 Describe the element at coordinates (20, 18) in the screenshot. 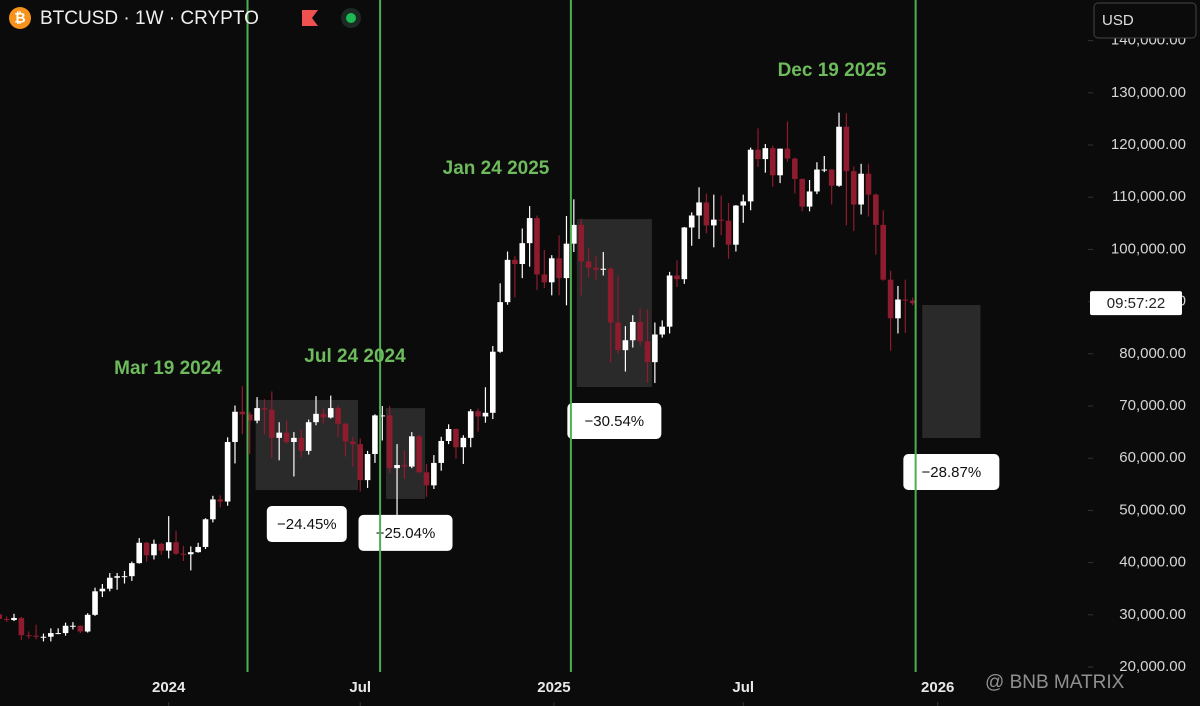

I see `coin-icon` at that location.